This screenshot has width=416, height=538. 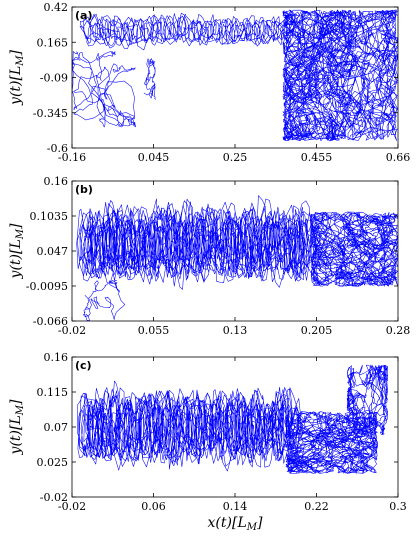 I want to click on x-tick-label-c-4: 0.3, so click(x=398, y=506).